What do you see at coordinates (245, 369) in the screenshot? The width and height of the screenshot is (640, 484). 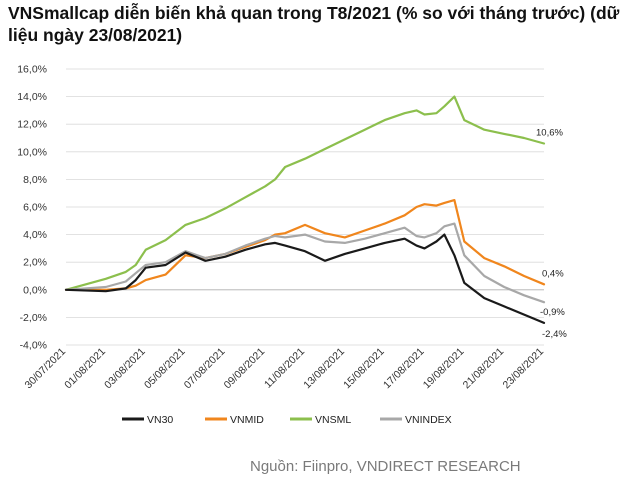 I see `x-tick-label: 09/08/2021` at bounding box center [245, 369].